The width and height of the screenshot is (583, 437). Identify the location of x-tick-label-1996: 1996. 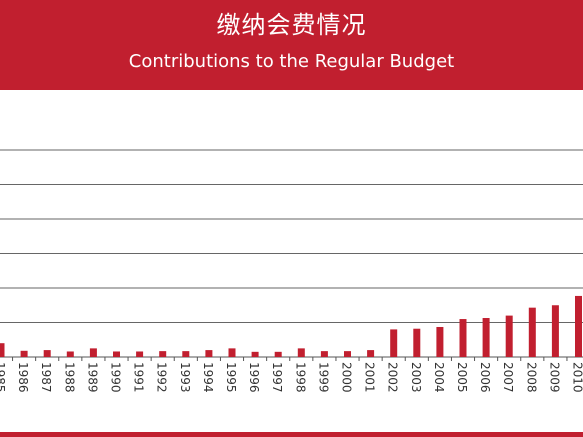
(254, 377).